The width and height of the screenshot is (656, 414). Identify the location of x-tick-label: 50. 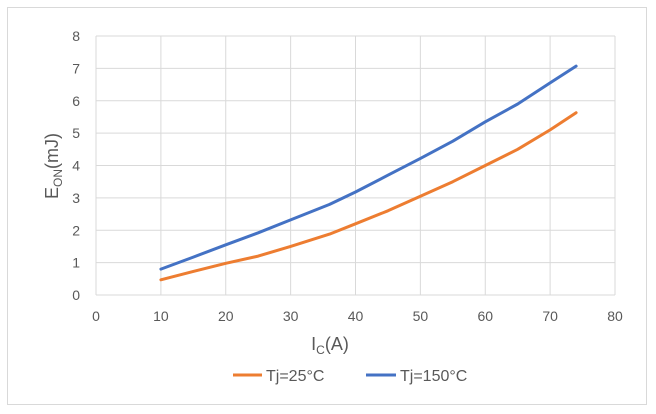
(421, 316).